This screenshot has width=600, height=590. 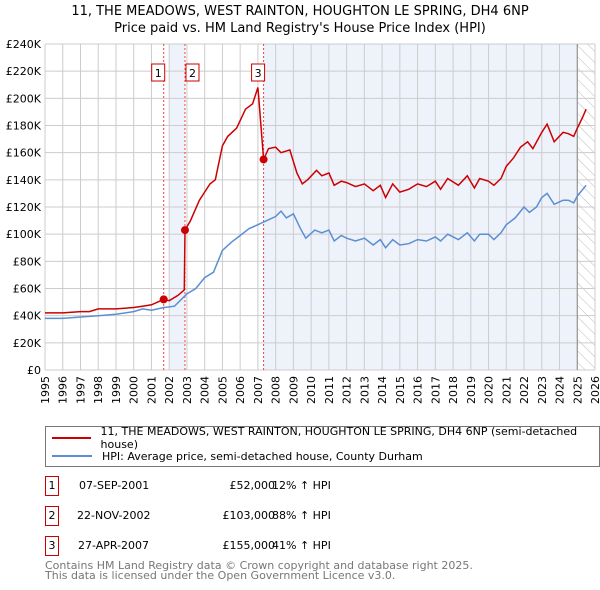 What do you see at coordinates (71, 438) in the screenshot?
I see `legend-swatch-property` at bounding box center [71, 438].